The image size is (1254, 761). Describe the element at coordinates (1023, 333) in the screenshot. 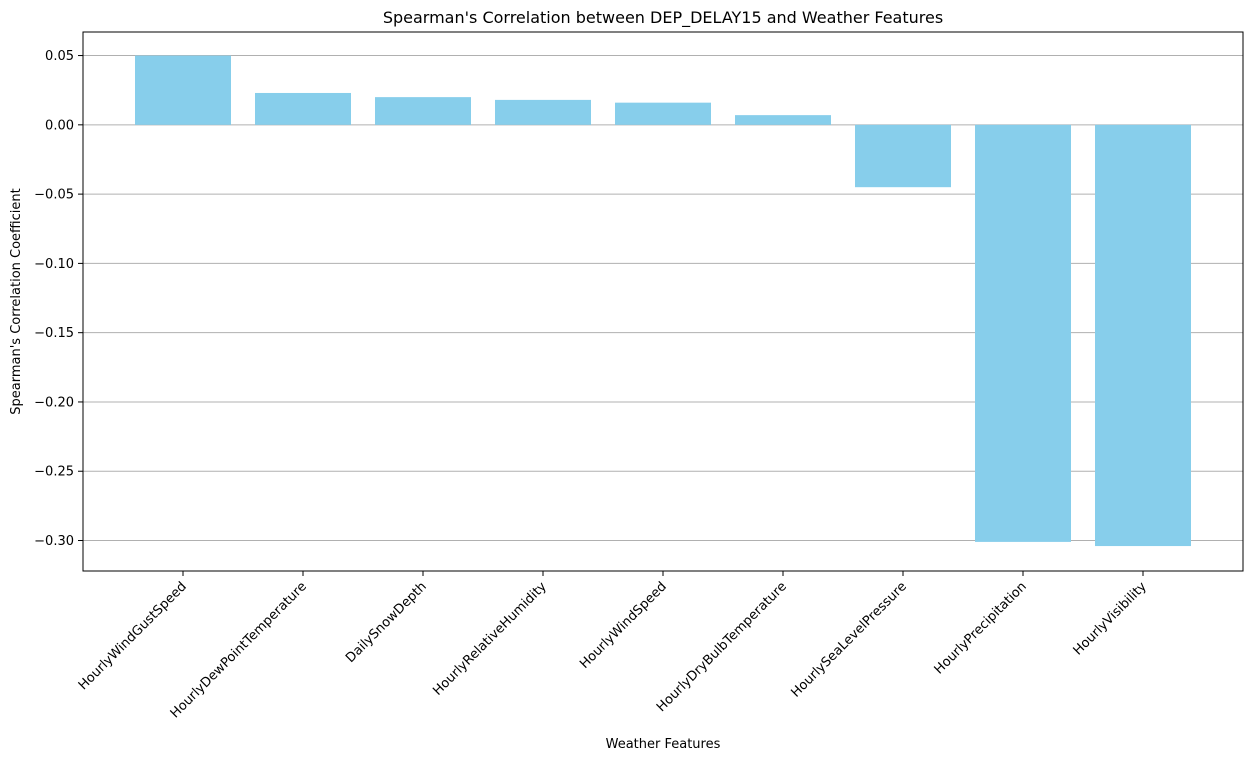

I see `bar-HourlyPrecipitation` at that location.